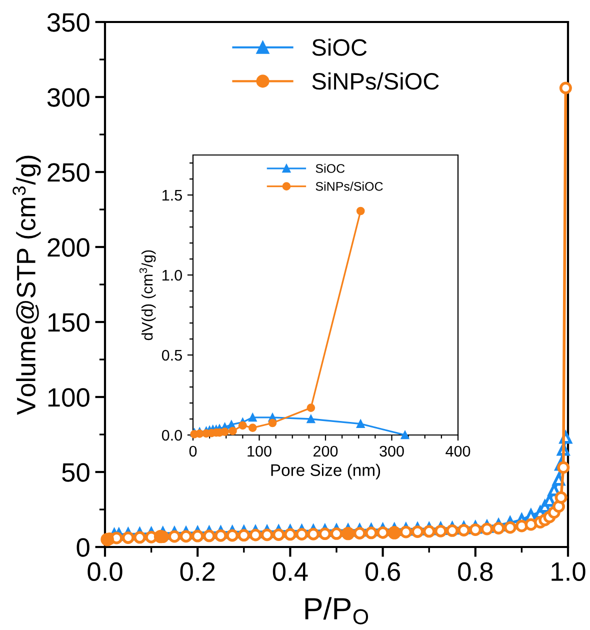  I want to click on x-tick-label: 0.2, so click(197, 571).